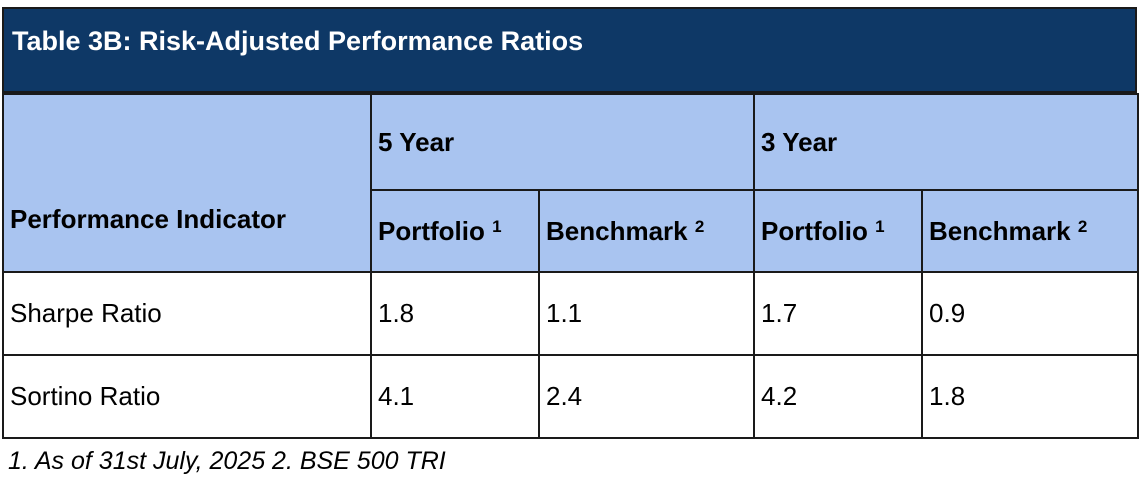 This screenshot has height=489, width=1141. What do you see at coordinates (799, 141) in the screenshot?
I see `period-group-label: 3 Year` at bounding box center [799, 141].